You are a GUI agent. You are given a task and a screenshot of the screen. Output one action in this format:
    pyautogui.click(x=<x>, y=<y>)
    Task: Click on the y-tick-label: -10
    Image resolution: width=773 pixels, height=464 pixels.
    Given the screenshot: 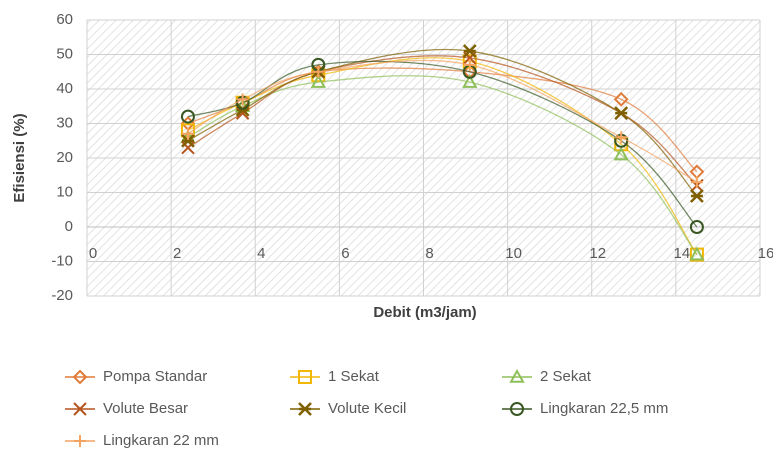 What is the action you would take?
    pyautogui.click(x=62, y=260)
    